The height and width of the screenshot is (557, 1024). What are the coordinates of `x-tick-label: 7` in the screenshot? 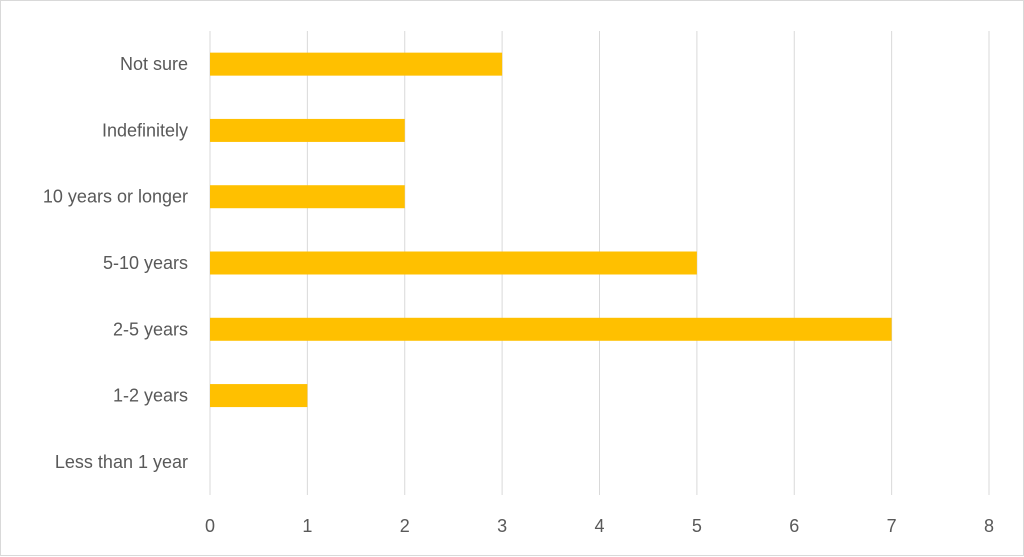 It's located at (892, 526).